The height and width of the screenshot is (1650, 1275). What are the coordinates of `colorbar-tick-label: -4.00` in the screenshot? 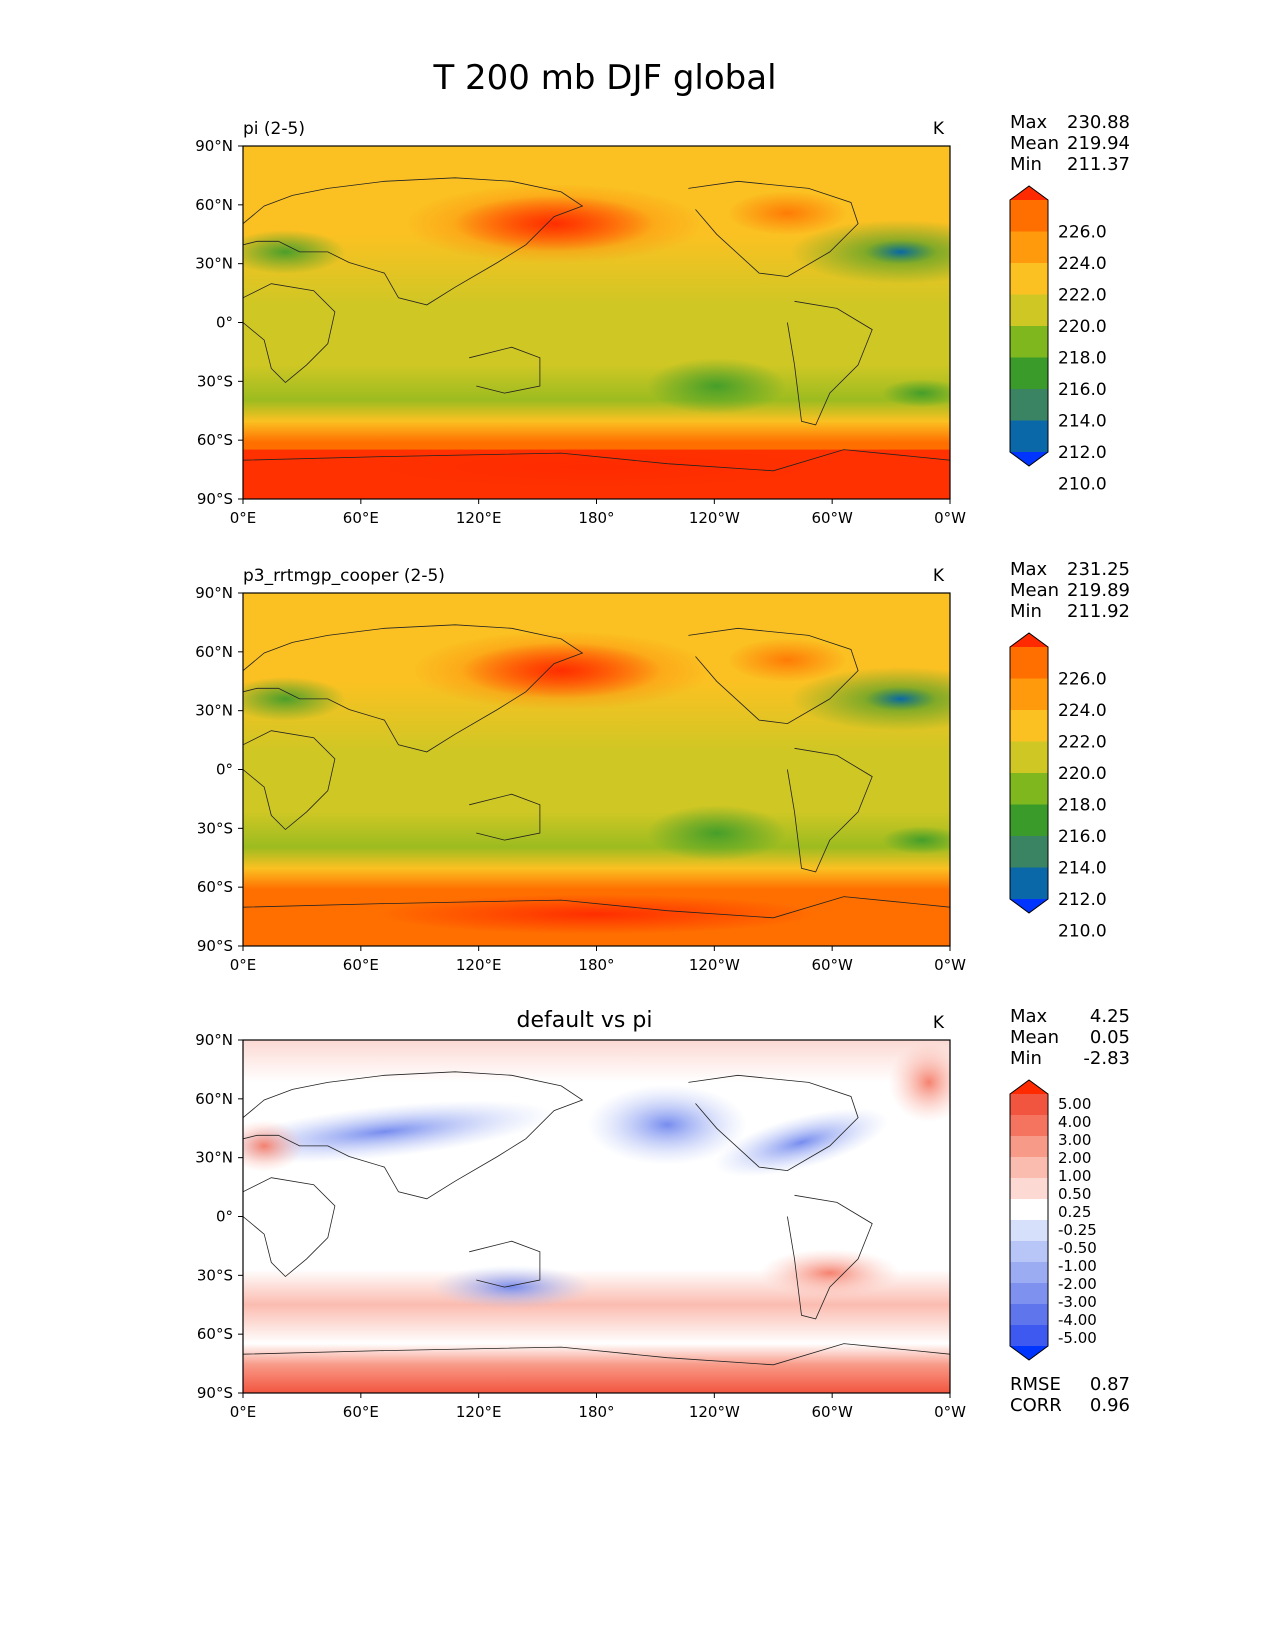 It's located at (1077, 1320).